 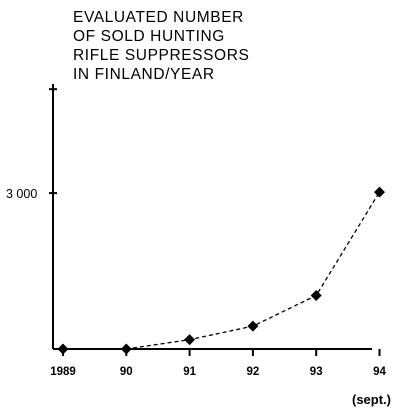 What do you see at coordinates (144, 74) in the screenshot?
I see `title-line-4: IN FINLAND/YEAR` at bounding box center [144, 74].